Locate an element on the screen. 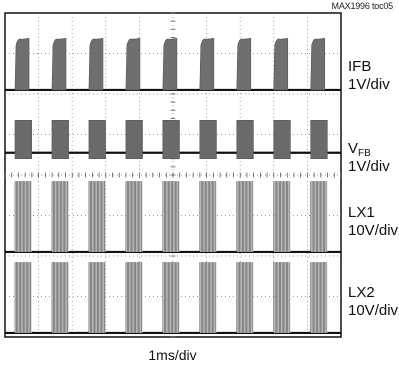 This screenshot has height=375, width=399. channel-label-vfb: VFB 1V/div is located at coordinates (369, 158).